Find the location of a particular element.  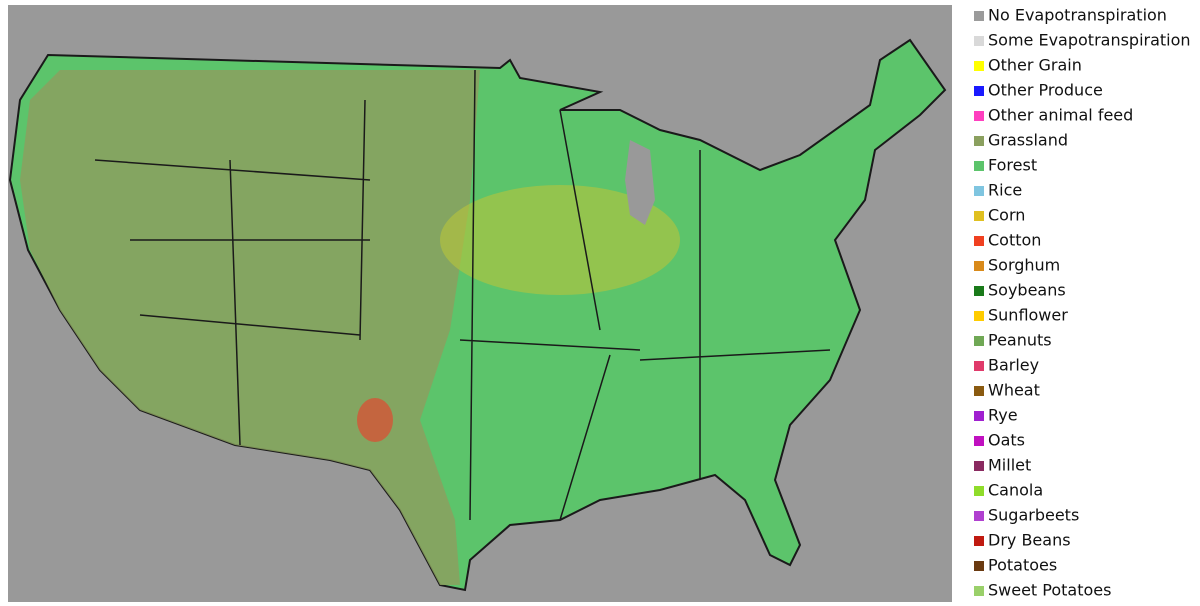

legend-label: Forest is located at coordinates (1012, 165).